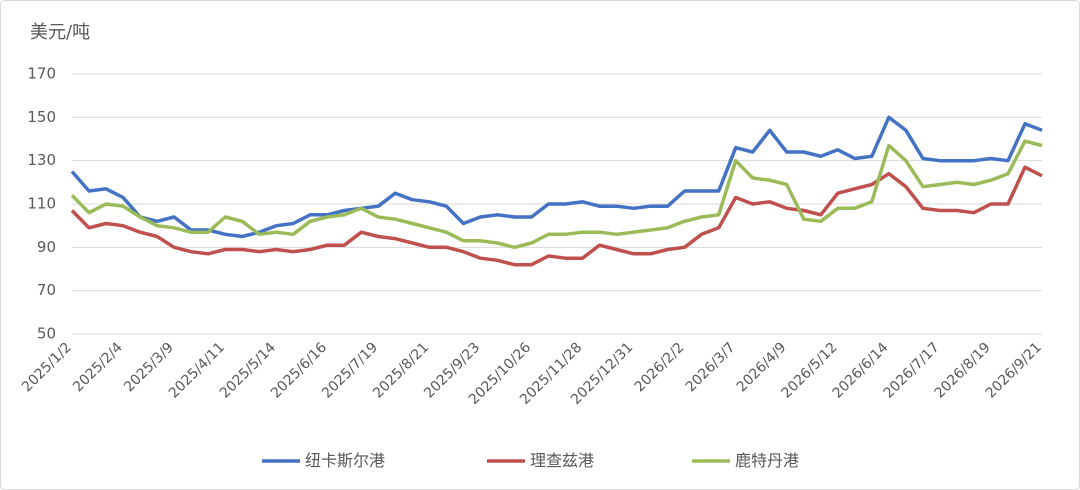  What do you see at coordinates (41, 204) in the screenshot?
I see `y-tick-label: 110` at bounding box center [41, 204].